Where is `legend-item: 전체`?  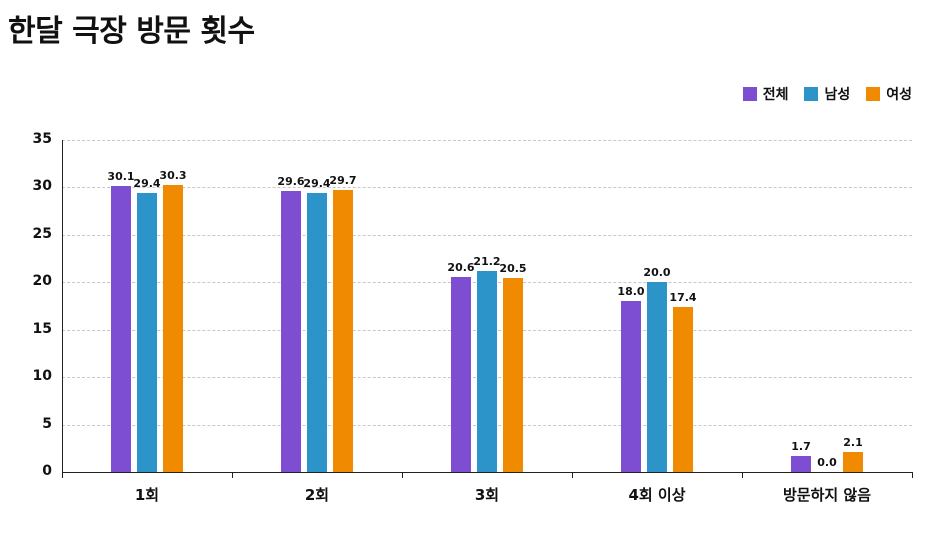
legend-item: 전체 is located at coordinates (765, 94).